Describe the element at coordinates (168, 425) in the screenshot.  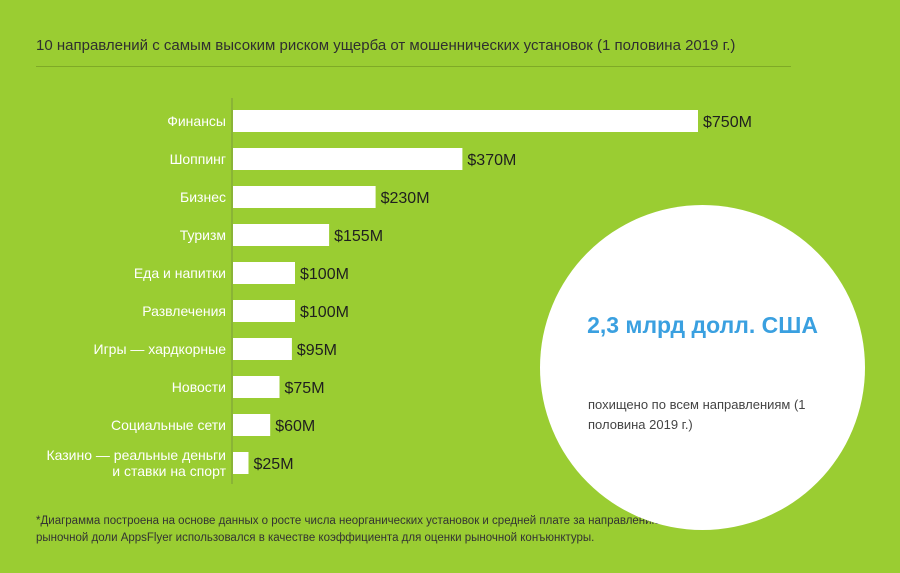
I see `category-label: Социальные сети` at that location.